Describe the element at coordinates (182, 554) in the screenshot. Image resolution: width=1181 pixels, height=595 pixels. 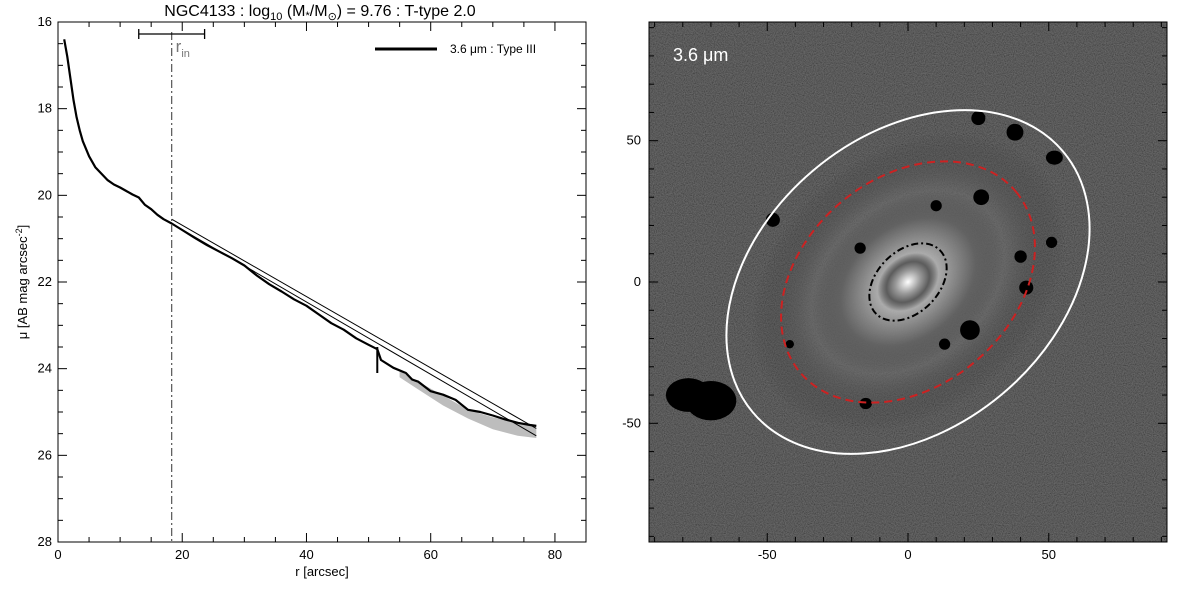
I see `x-tick-label: 20` at that location.